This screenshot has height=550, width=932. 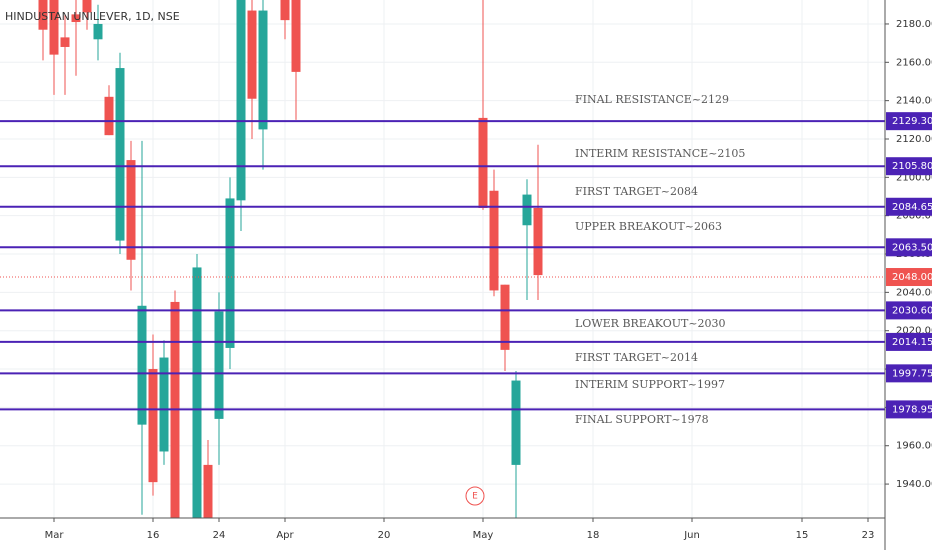 What do you see at coordinates (802, 535) in the screenshot?
I see `x-tick-label: 15` at bounding box center [802, 535].